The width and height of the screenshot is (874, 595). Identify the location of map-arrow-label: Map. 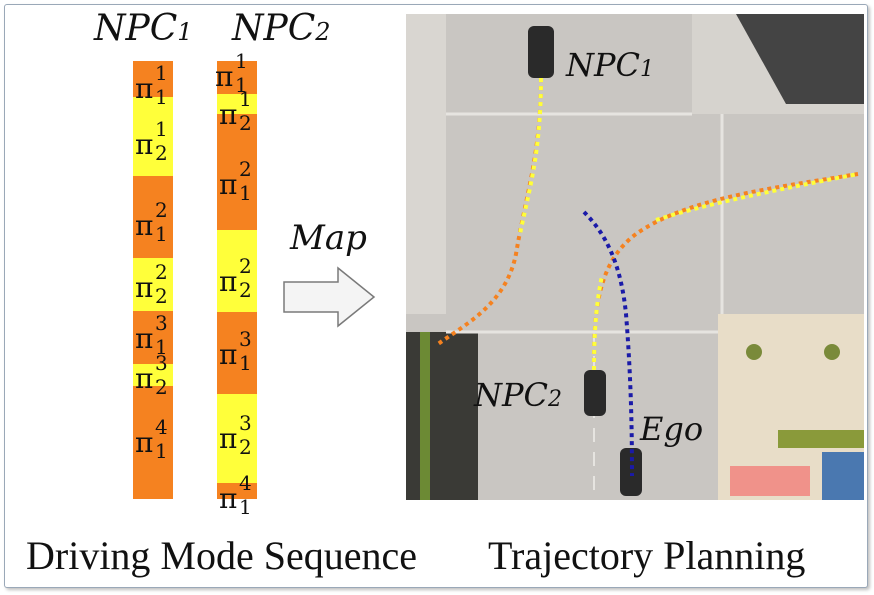
(328, 238).